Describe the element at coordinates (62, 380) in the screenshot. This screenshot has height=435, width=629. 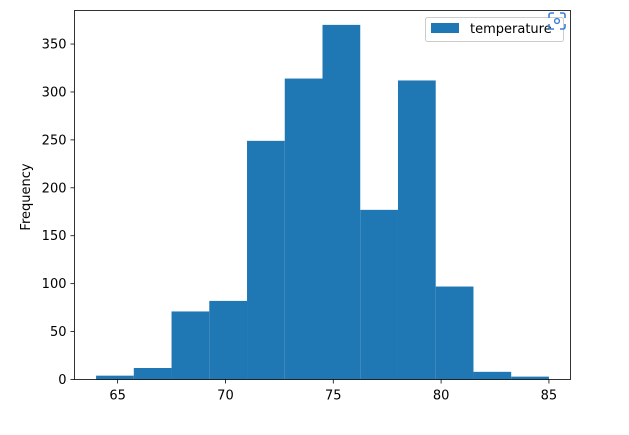
I see `y-tick-label: 0` at that location.